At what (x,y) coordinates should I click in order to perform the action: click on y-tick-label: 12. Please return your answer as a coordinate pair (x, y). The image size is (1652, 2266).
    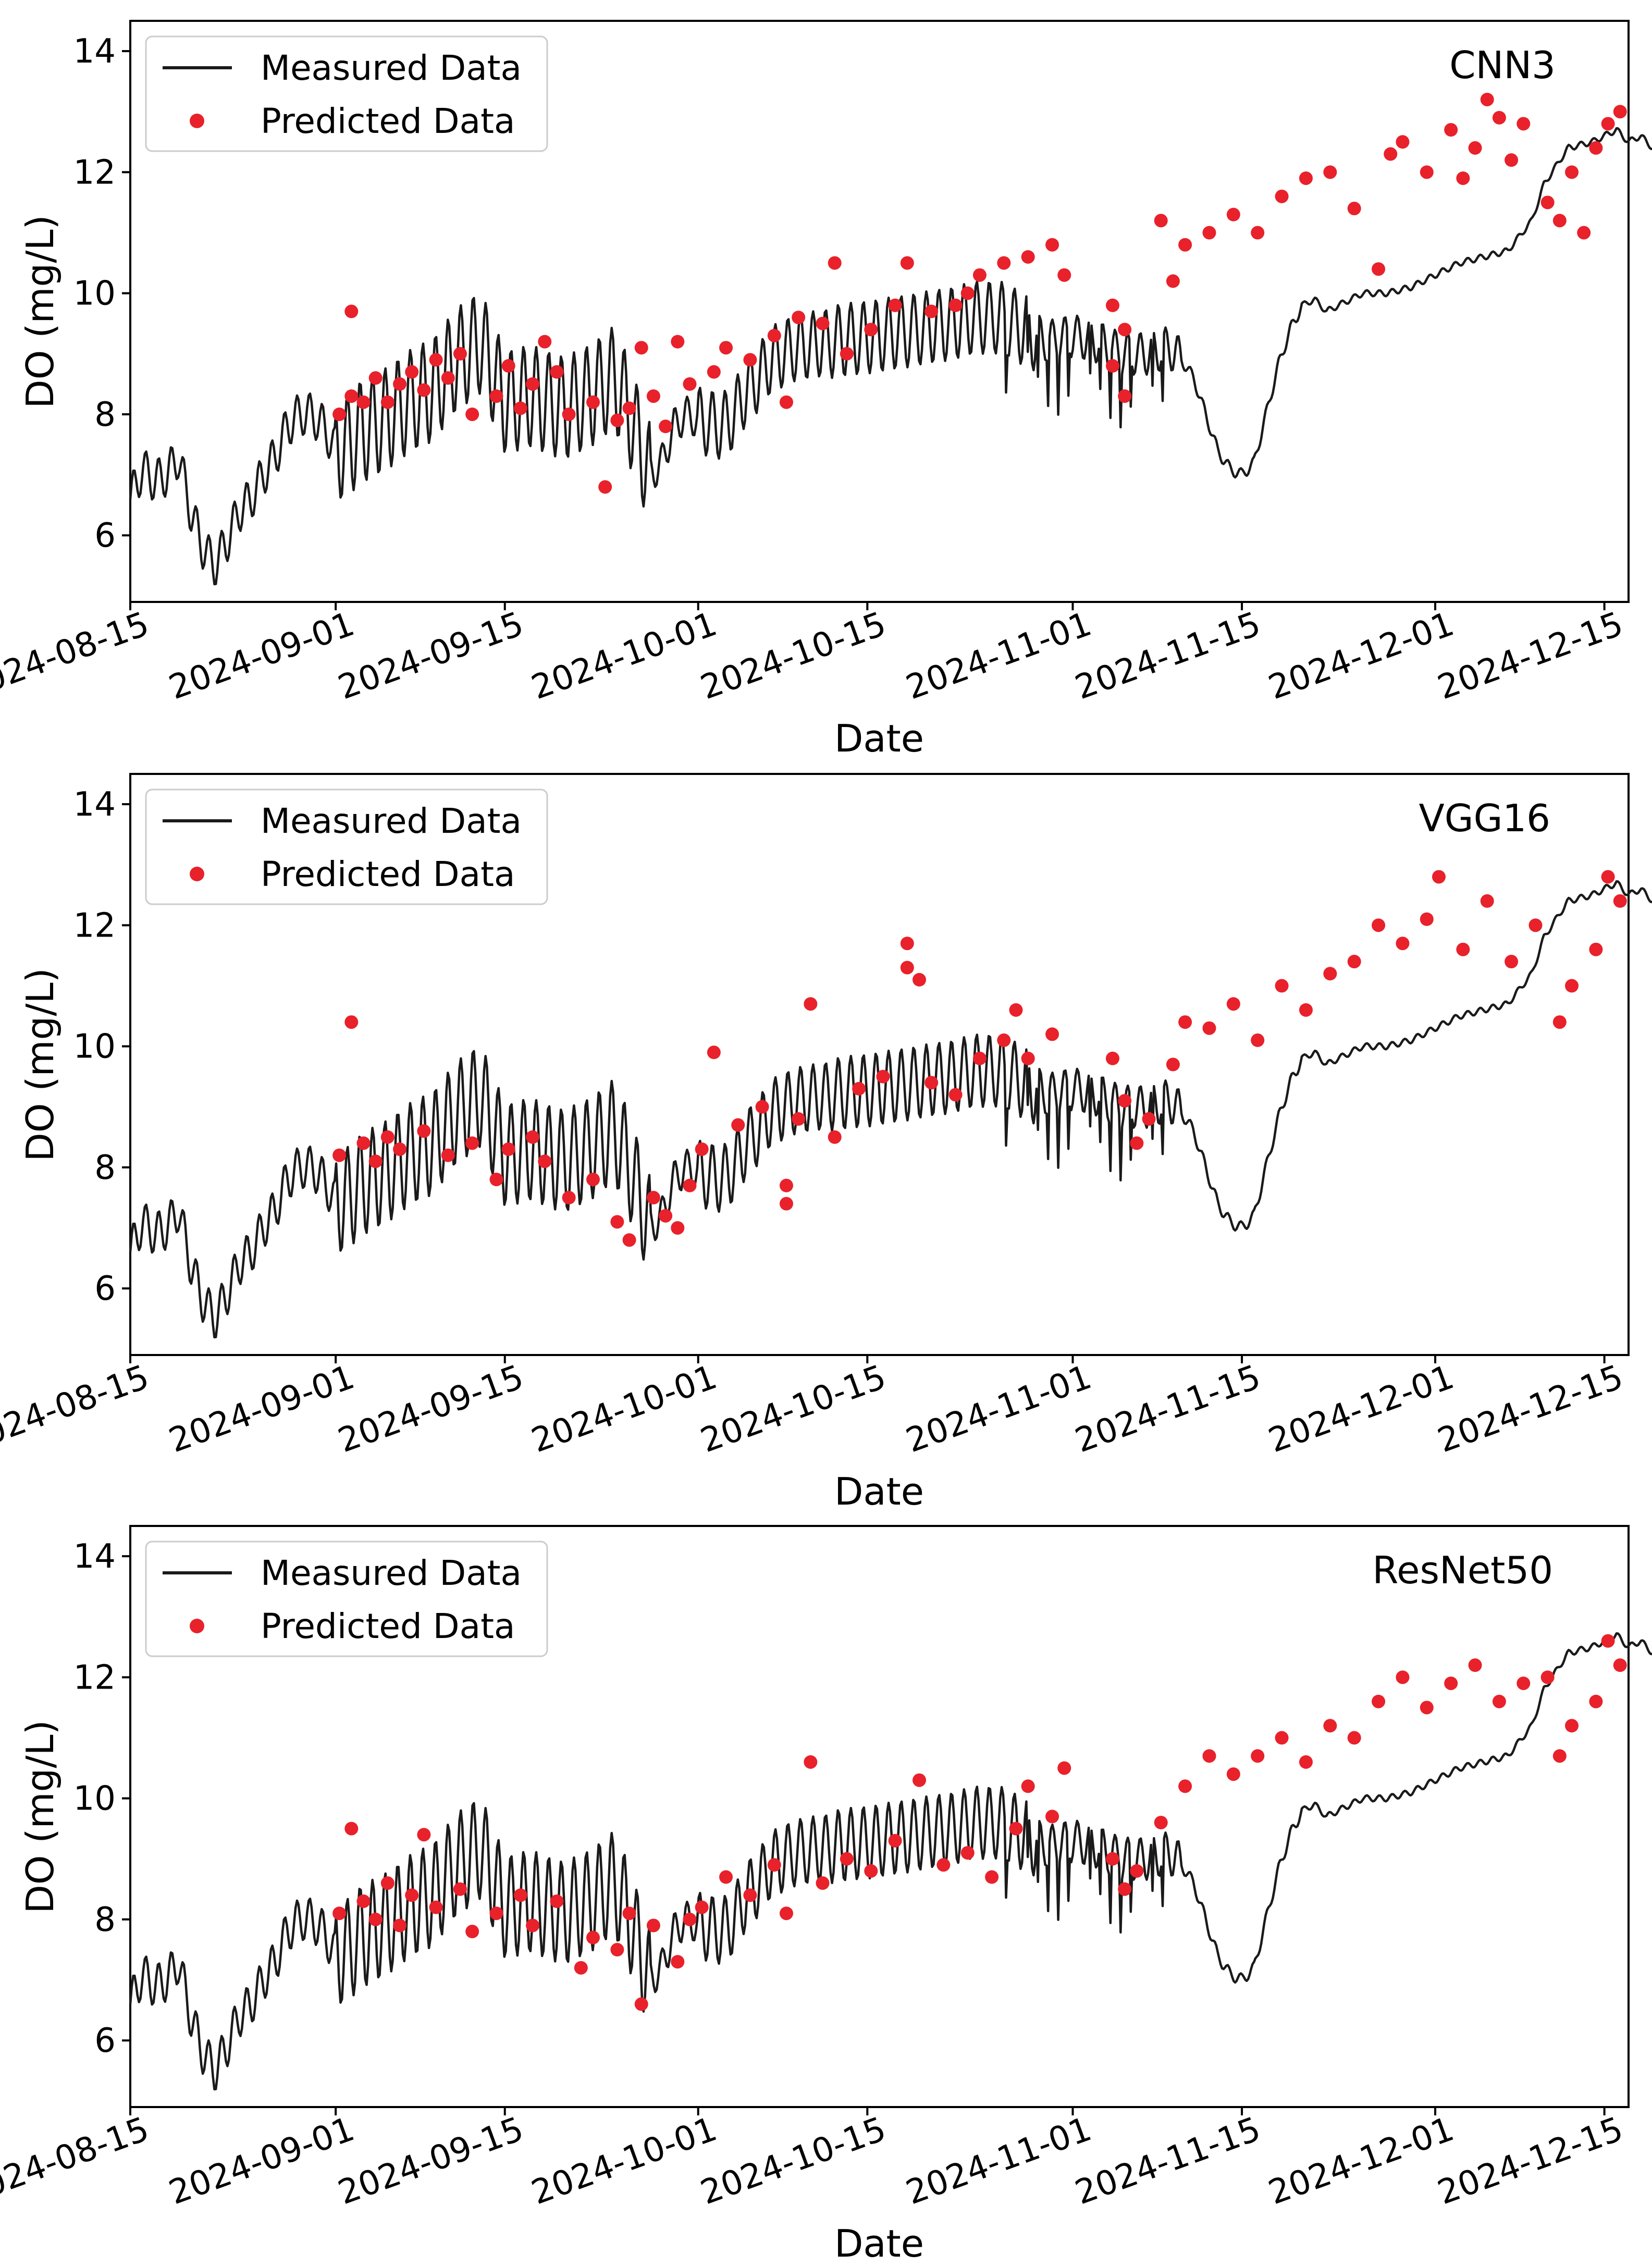
    Looking at the image, I should click on (94, 926).